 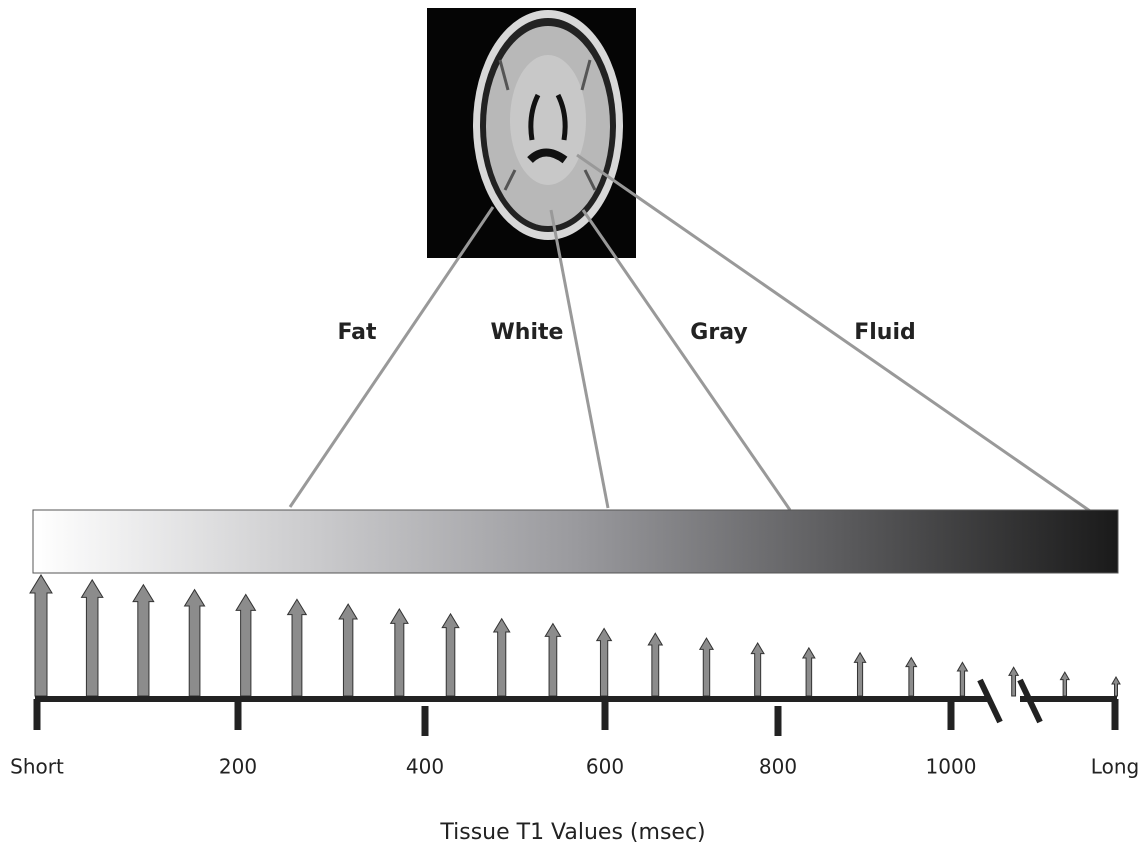 What do you see at coordinates (885, 332) in the screenshot?
I see `tissue-label: Fluid` at bounding box center [885, 332].